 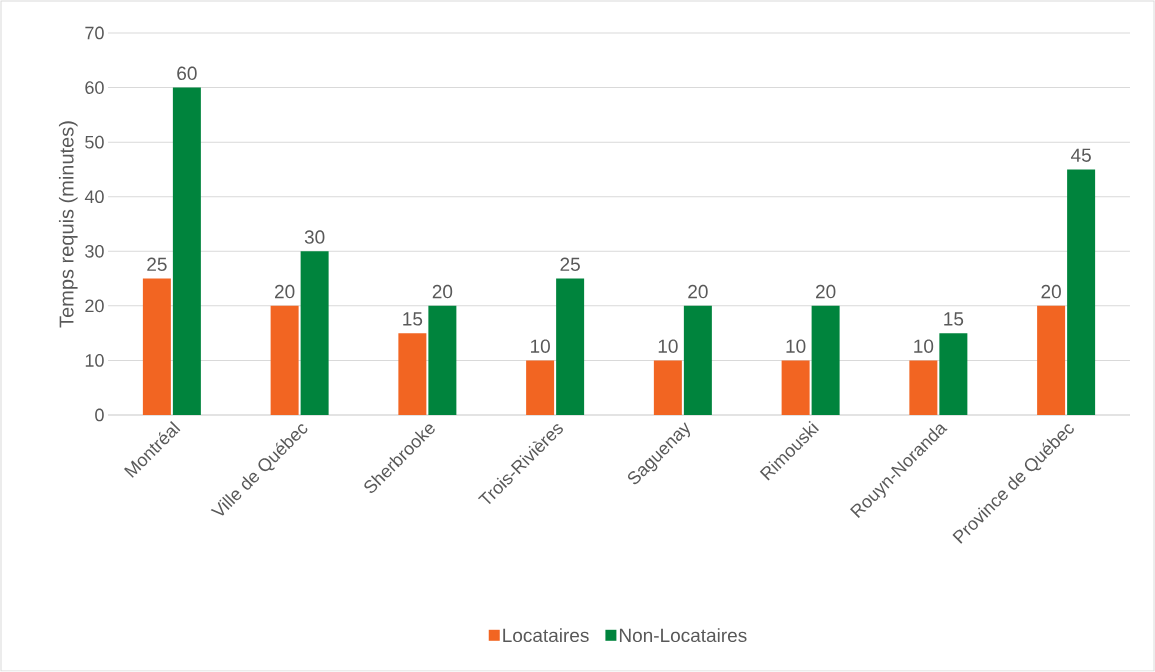 What do you see at coordinates (94, 87) in the screenshot?
I see `y-tick-label: 60` at bounding box center [94, 87].